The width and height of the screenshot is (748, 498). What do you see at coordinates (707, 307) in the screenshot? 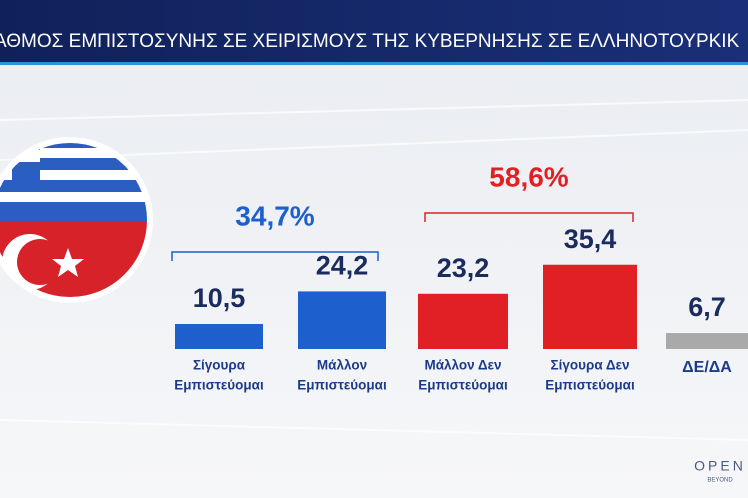
I see `value-label: 6,7` at bounding box center [707, 307].